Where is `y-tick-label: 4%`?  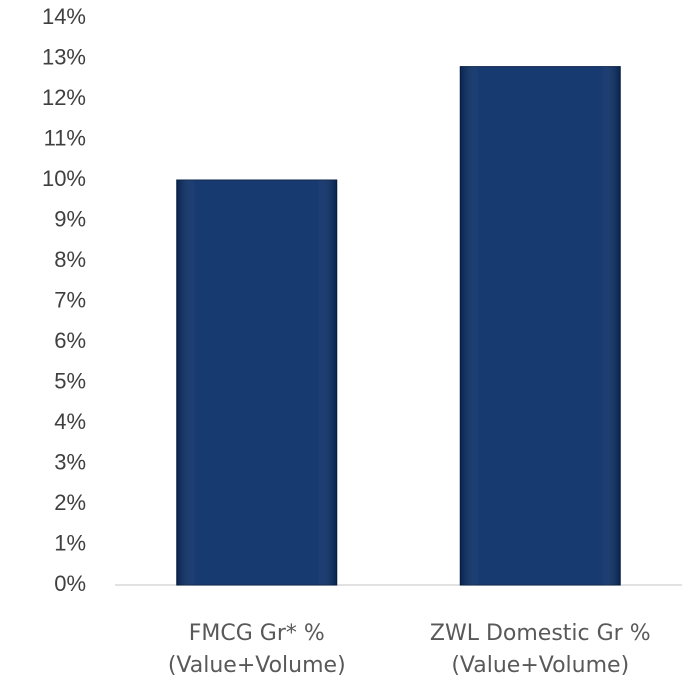 y-tick-label: 4% is located at coordinates (70, 421).